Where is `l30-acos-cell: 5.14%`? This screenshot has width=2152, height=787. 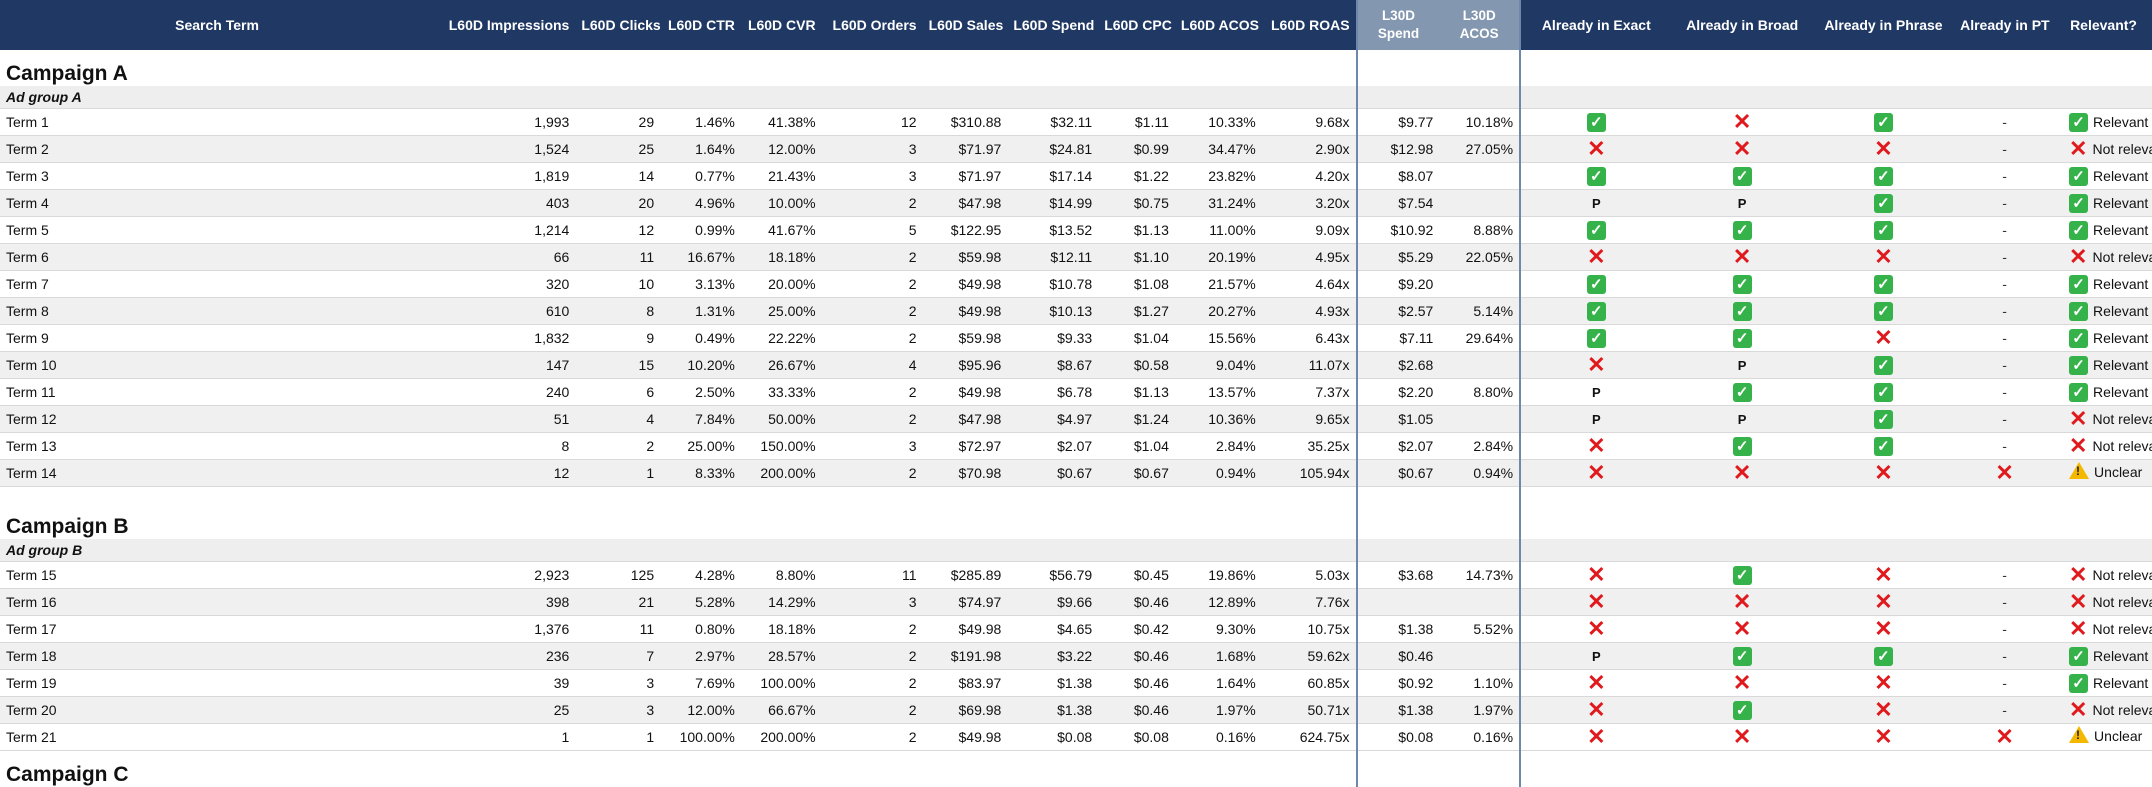
l30-acos-cell: 5.14% is located at coordinates (1479, 311).